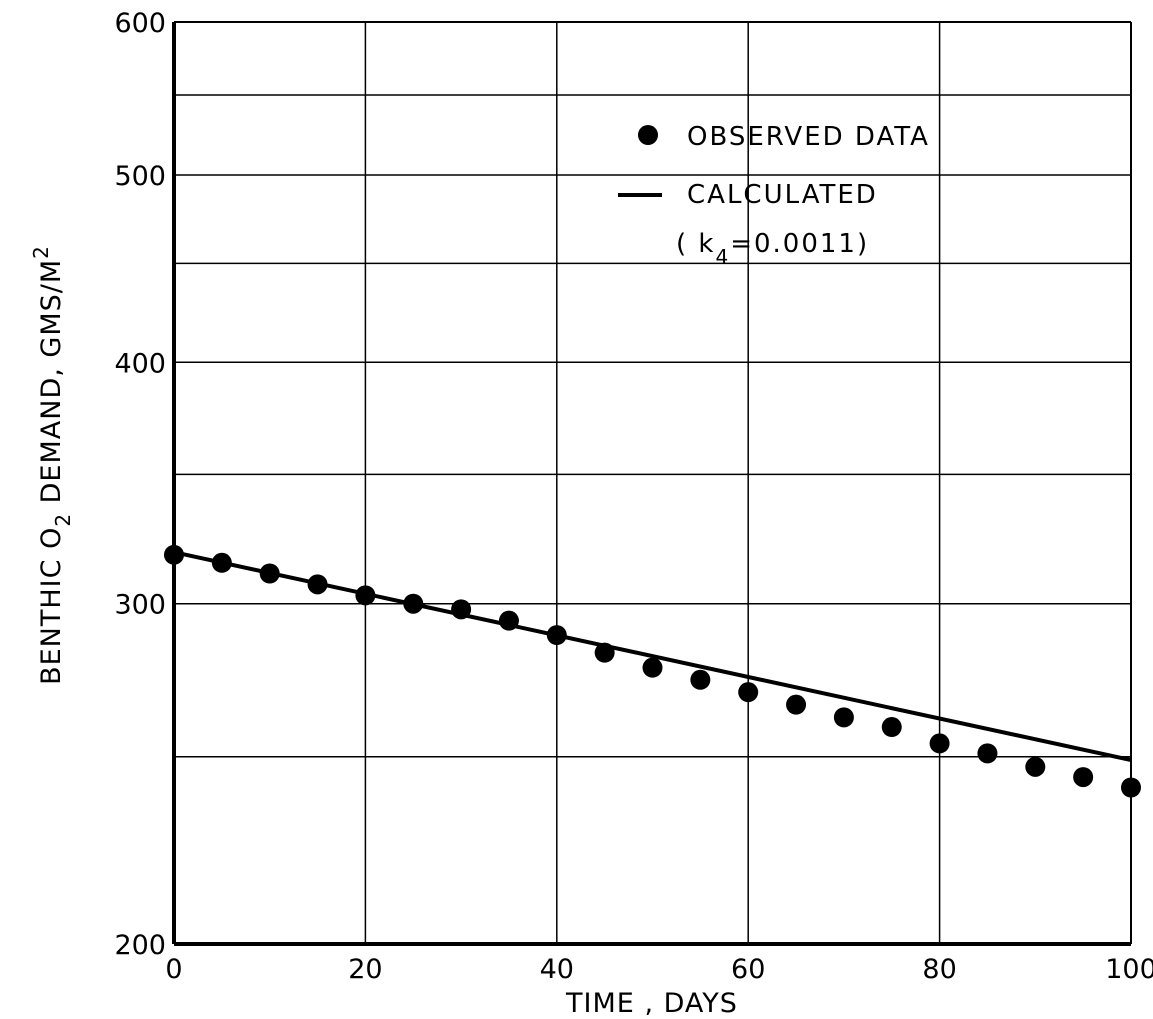  I want to click on y-tick-labels: 200 300 400 500 600, so click(140, 484).